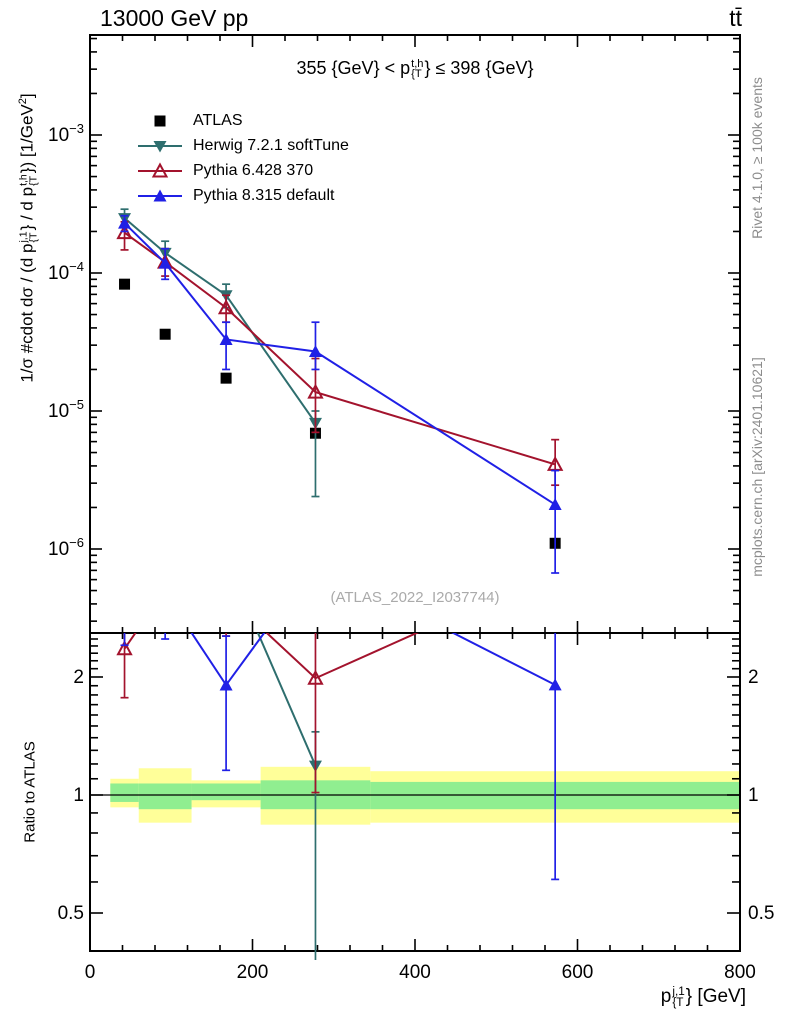 Image resolution: width=786 pixels, height=1024 pixels. Describe the element at coordinates (425, 795) in the screenshot. I see `ratio-uncertainty-bands` at that location.